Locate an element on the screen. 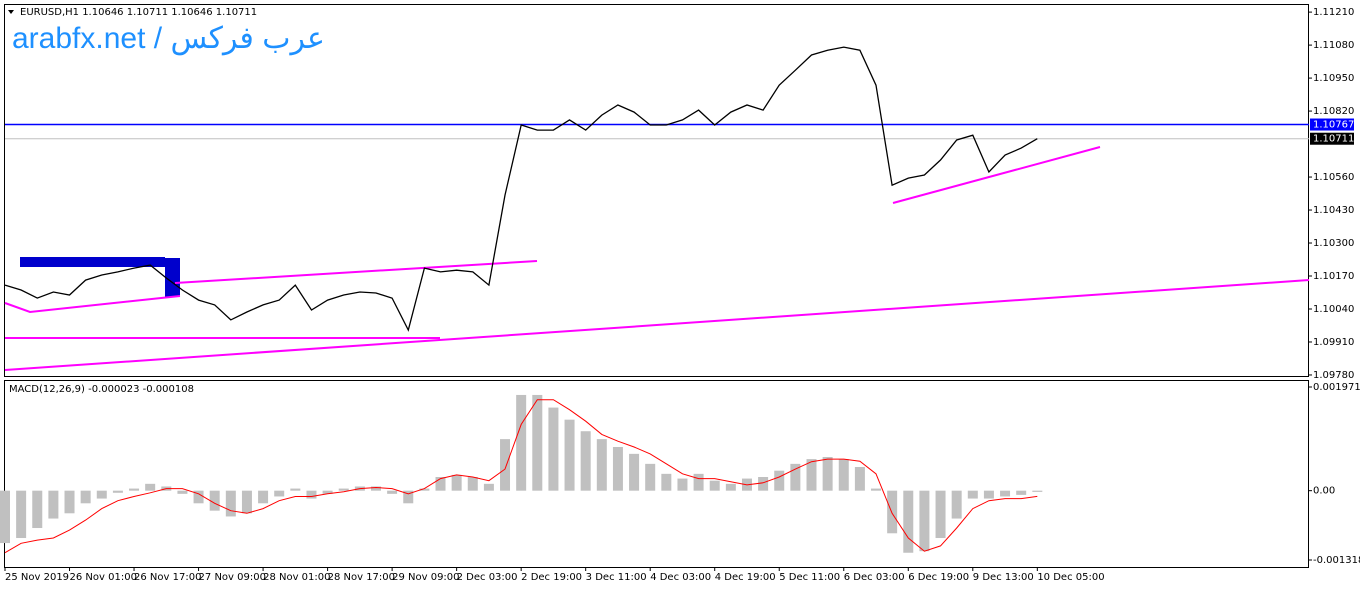 Image resolution: width=1360 pixels, height=589 pixels. price-label: 1.10767 is located at coordinates (1333, 125).